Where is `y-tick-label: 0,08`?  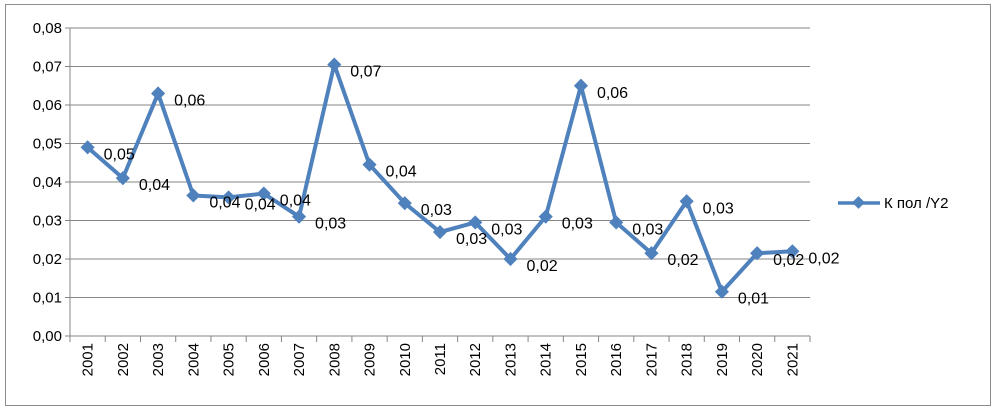 y-tick-label: 0,08 is located at coordinates (47, 28).